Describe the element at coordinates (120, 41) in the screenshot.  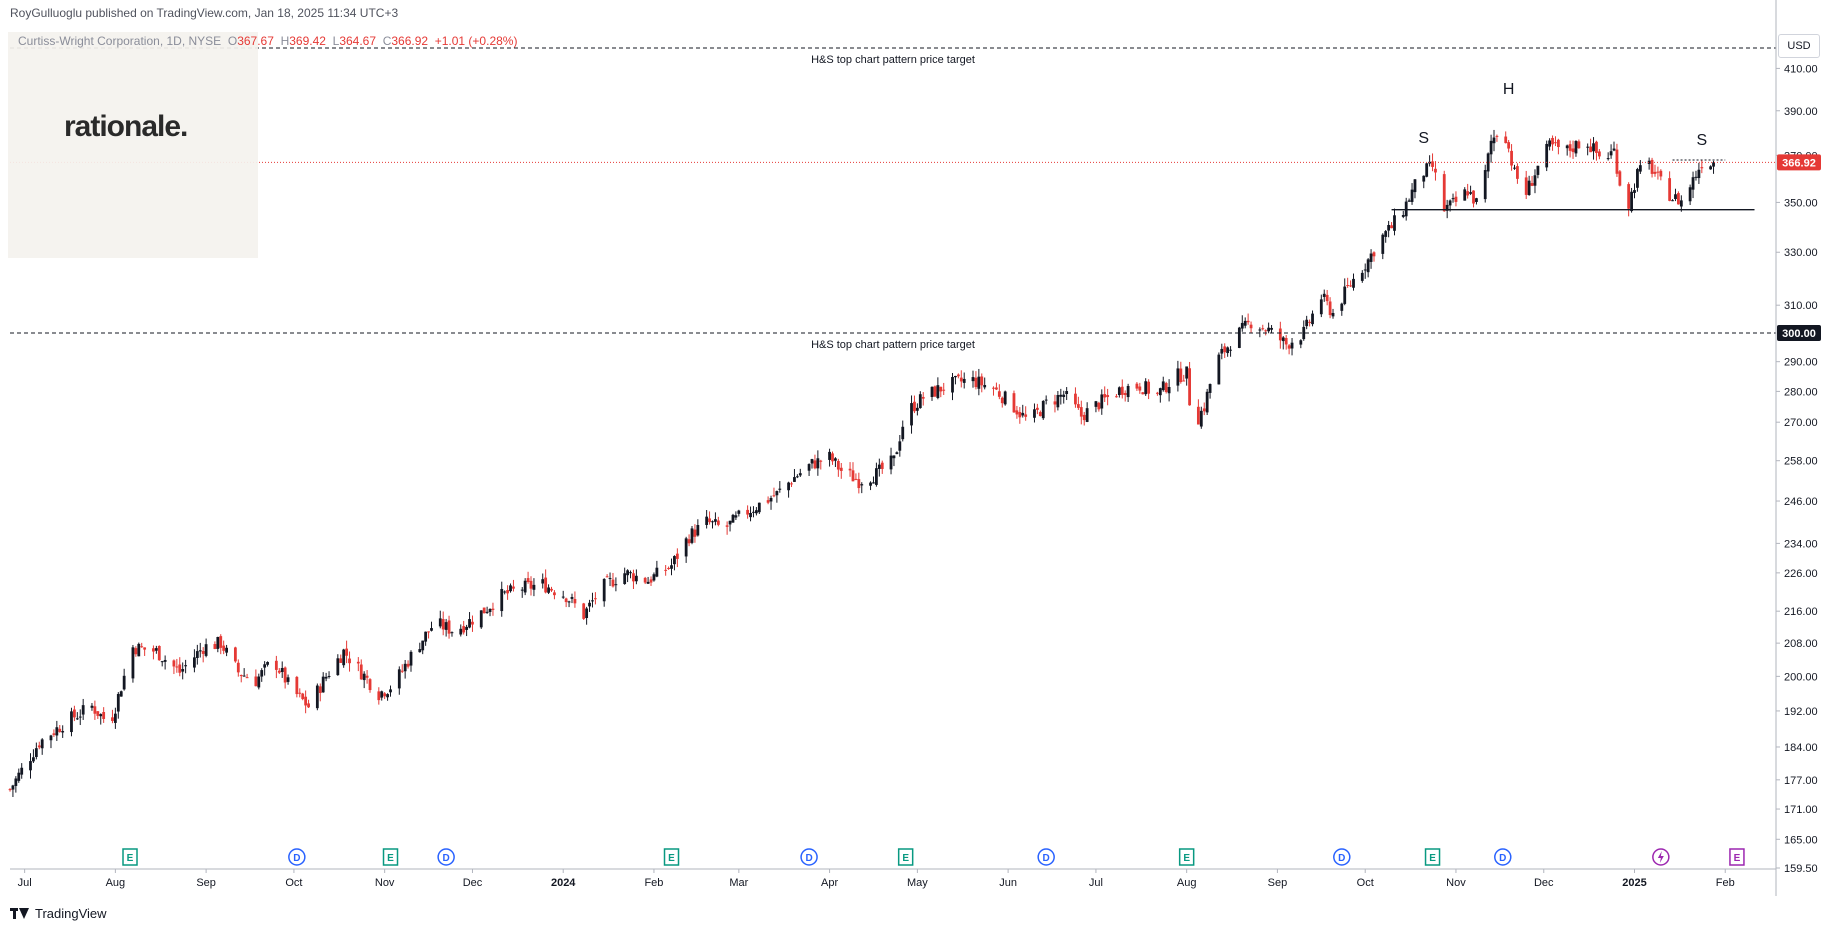
I see `symbol-description: Curtiss-Wright Corporation, 1D, NYSE` at that location.